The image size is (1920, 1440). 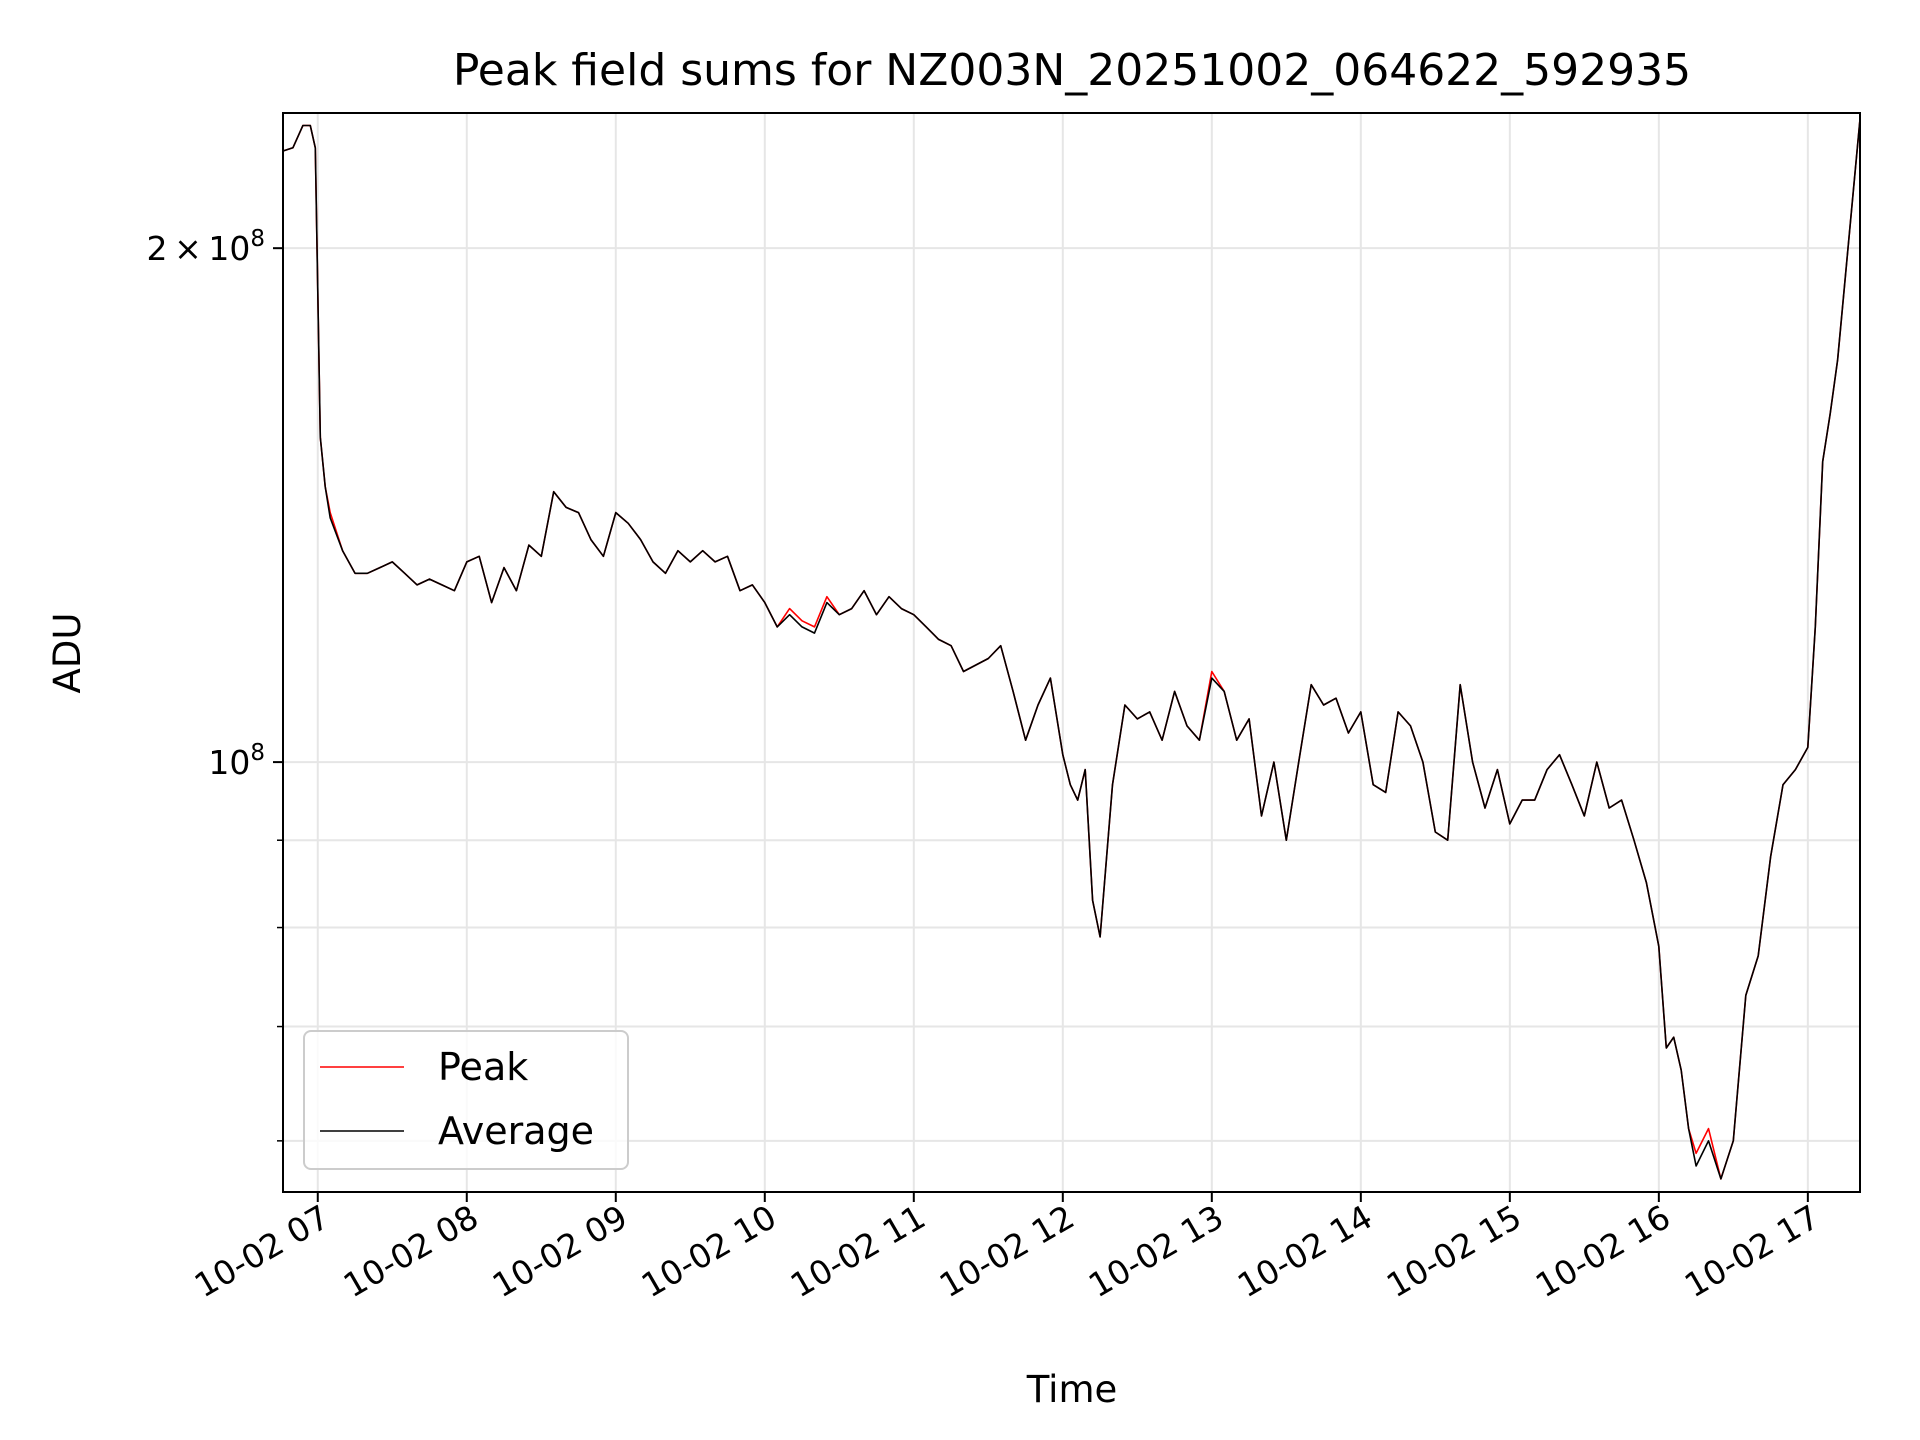 What do you see at coordinates (67, 653) in the screenshot?
I see `y-axis-label: ADU` at bounding box center [67, 653].